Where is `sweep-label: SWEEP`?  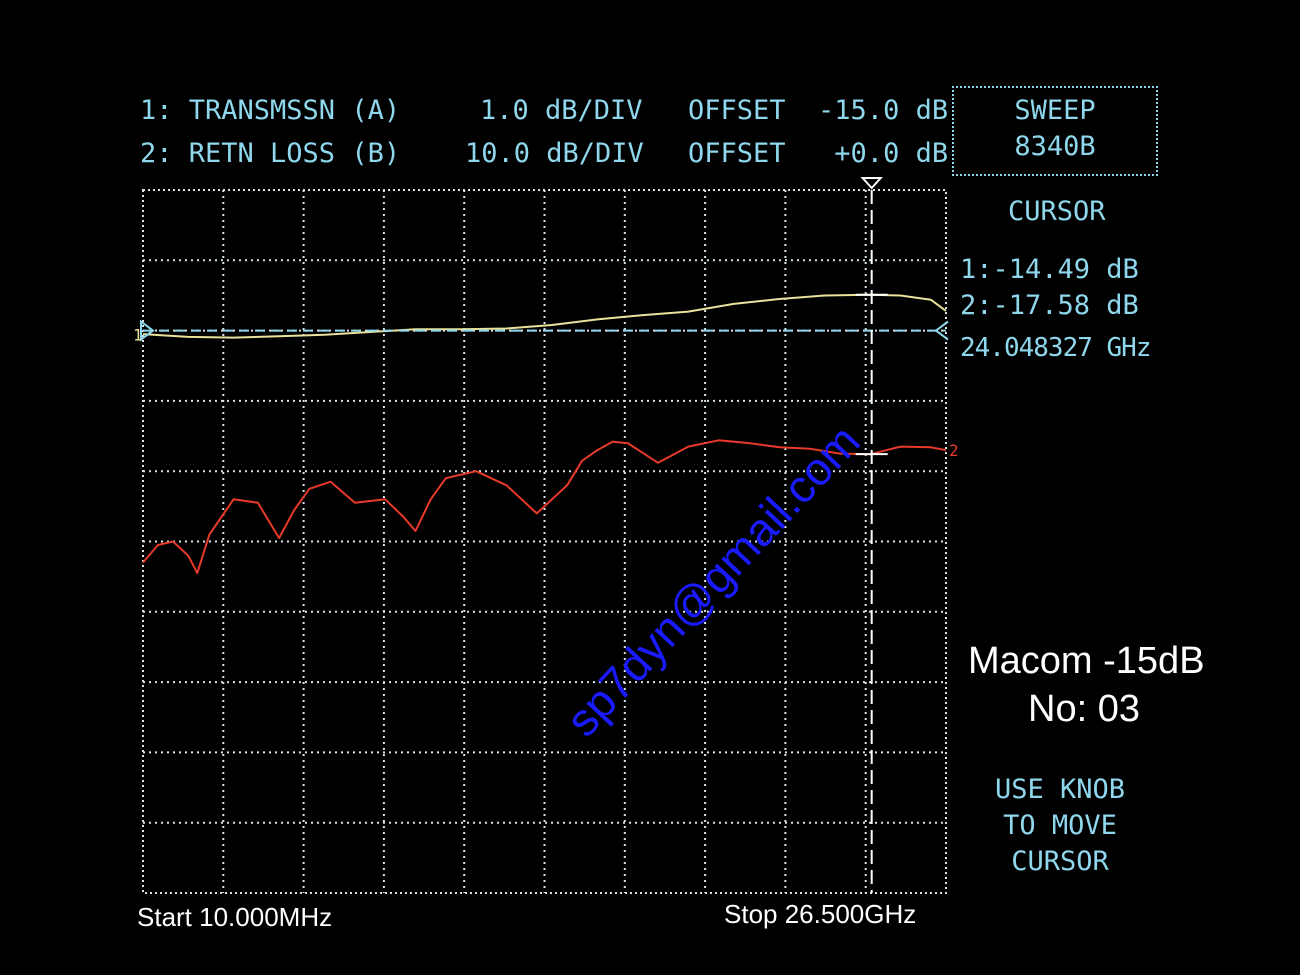 sweep-label: SWEEP is located at coordinates (1055, 110).